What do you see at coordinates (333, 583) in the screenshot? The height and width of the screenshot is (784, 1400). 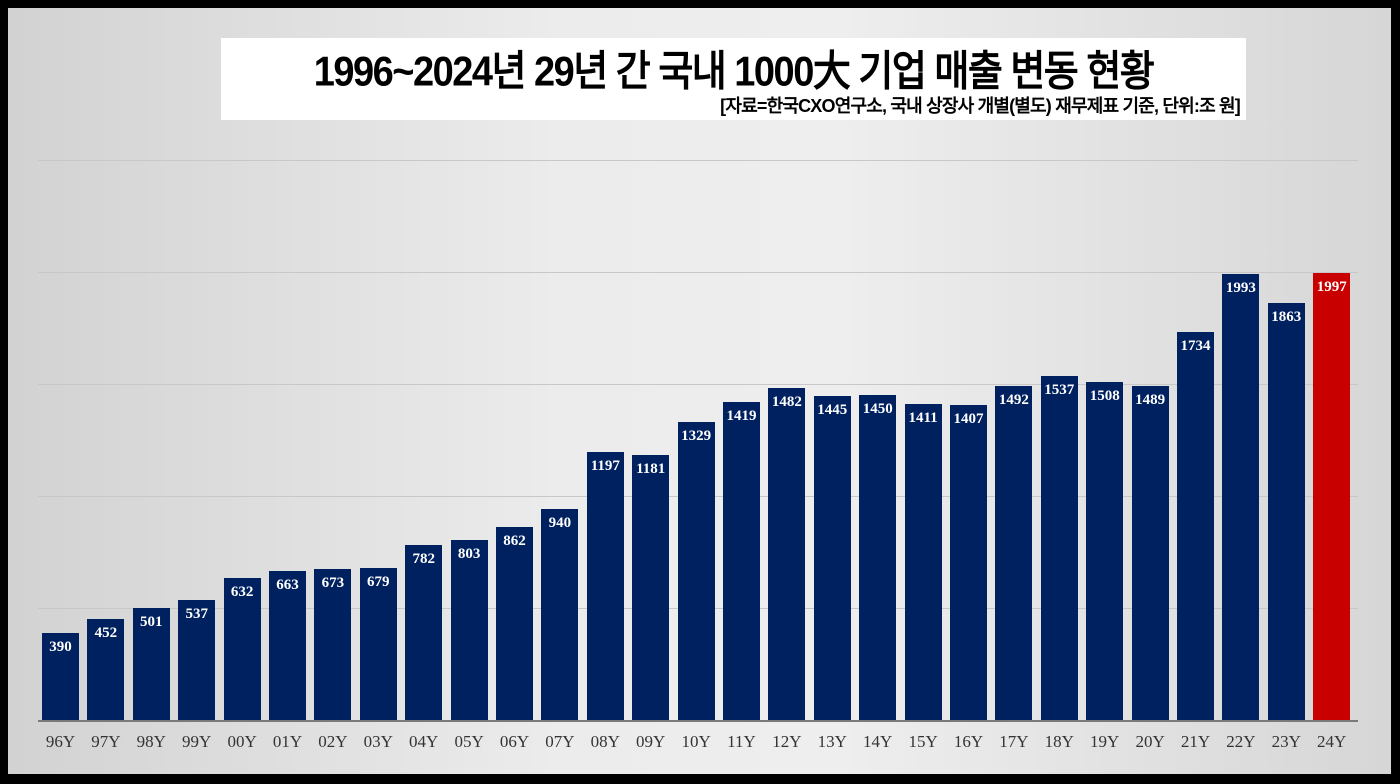 I see `value-label: 673` at bounding box center [333, 583].